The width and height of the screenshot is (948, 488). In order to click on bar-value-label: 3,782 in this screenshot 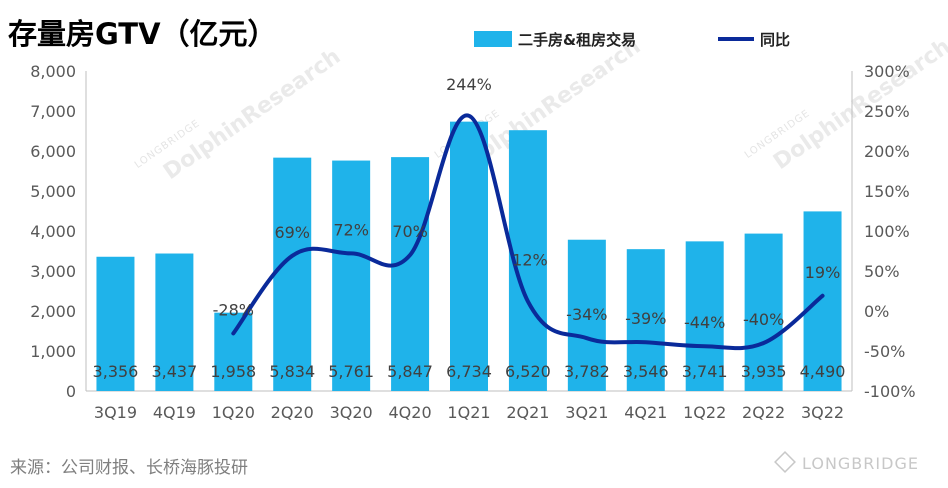, I will do `click(587, 371)`.